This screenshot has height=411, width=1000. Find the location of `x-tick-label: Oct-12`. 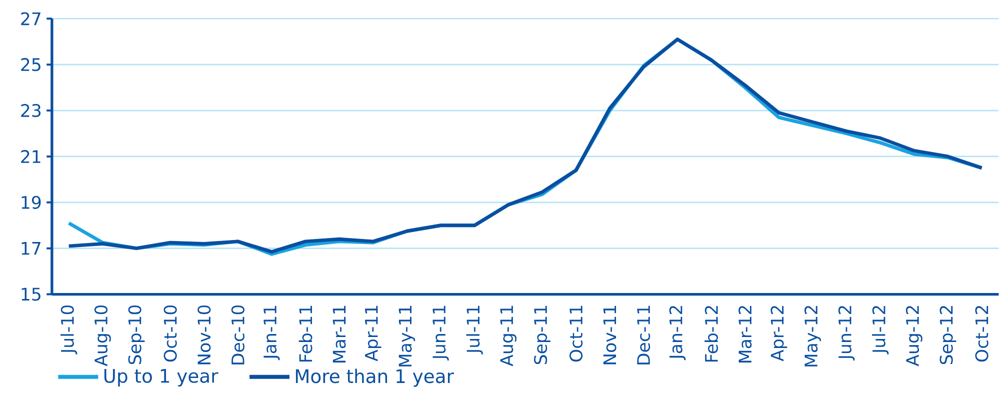

x-tick-label: Oct-12 is located at coordinates (981, 334).